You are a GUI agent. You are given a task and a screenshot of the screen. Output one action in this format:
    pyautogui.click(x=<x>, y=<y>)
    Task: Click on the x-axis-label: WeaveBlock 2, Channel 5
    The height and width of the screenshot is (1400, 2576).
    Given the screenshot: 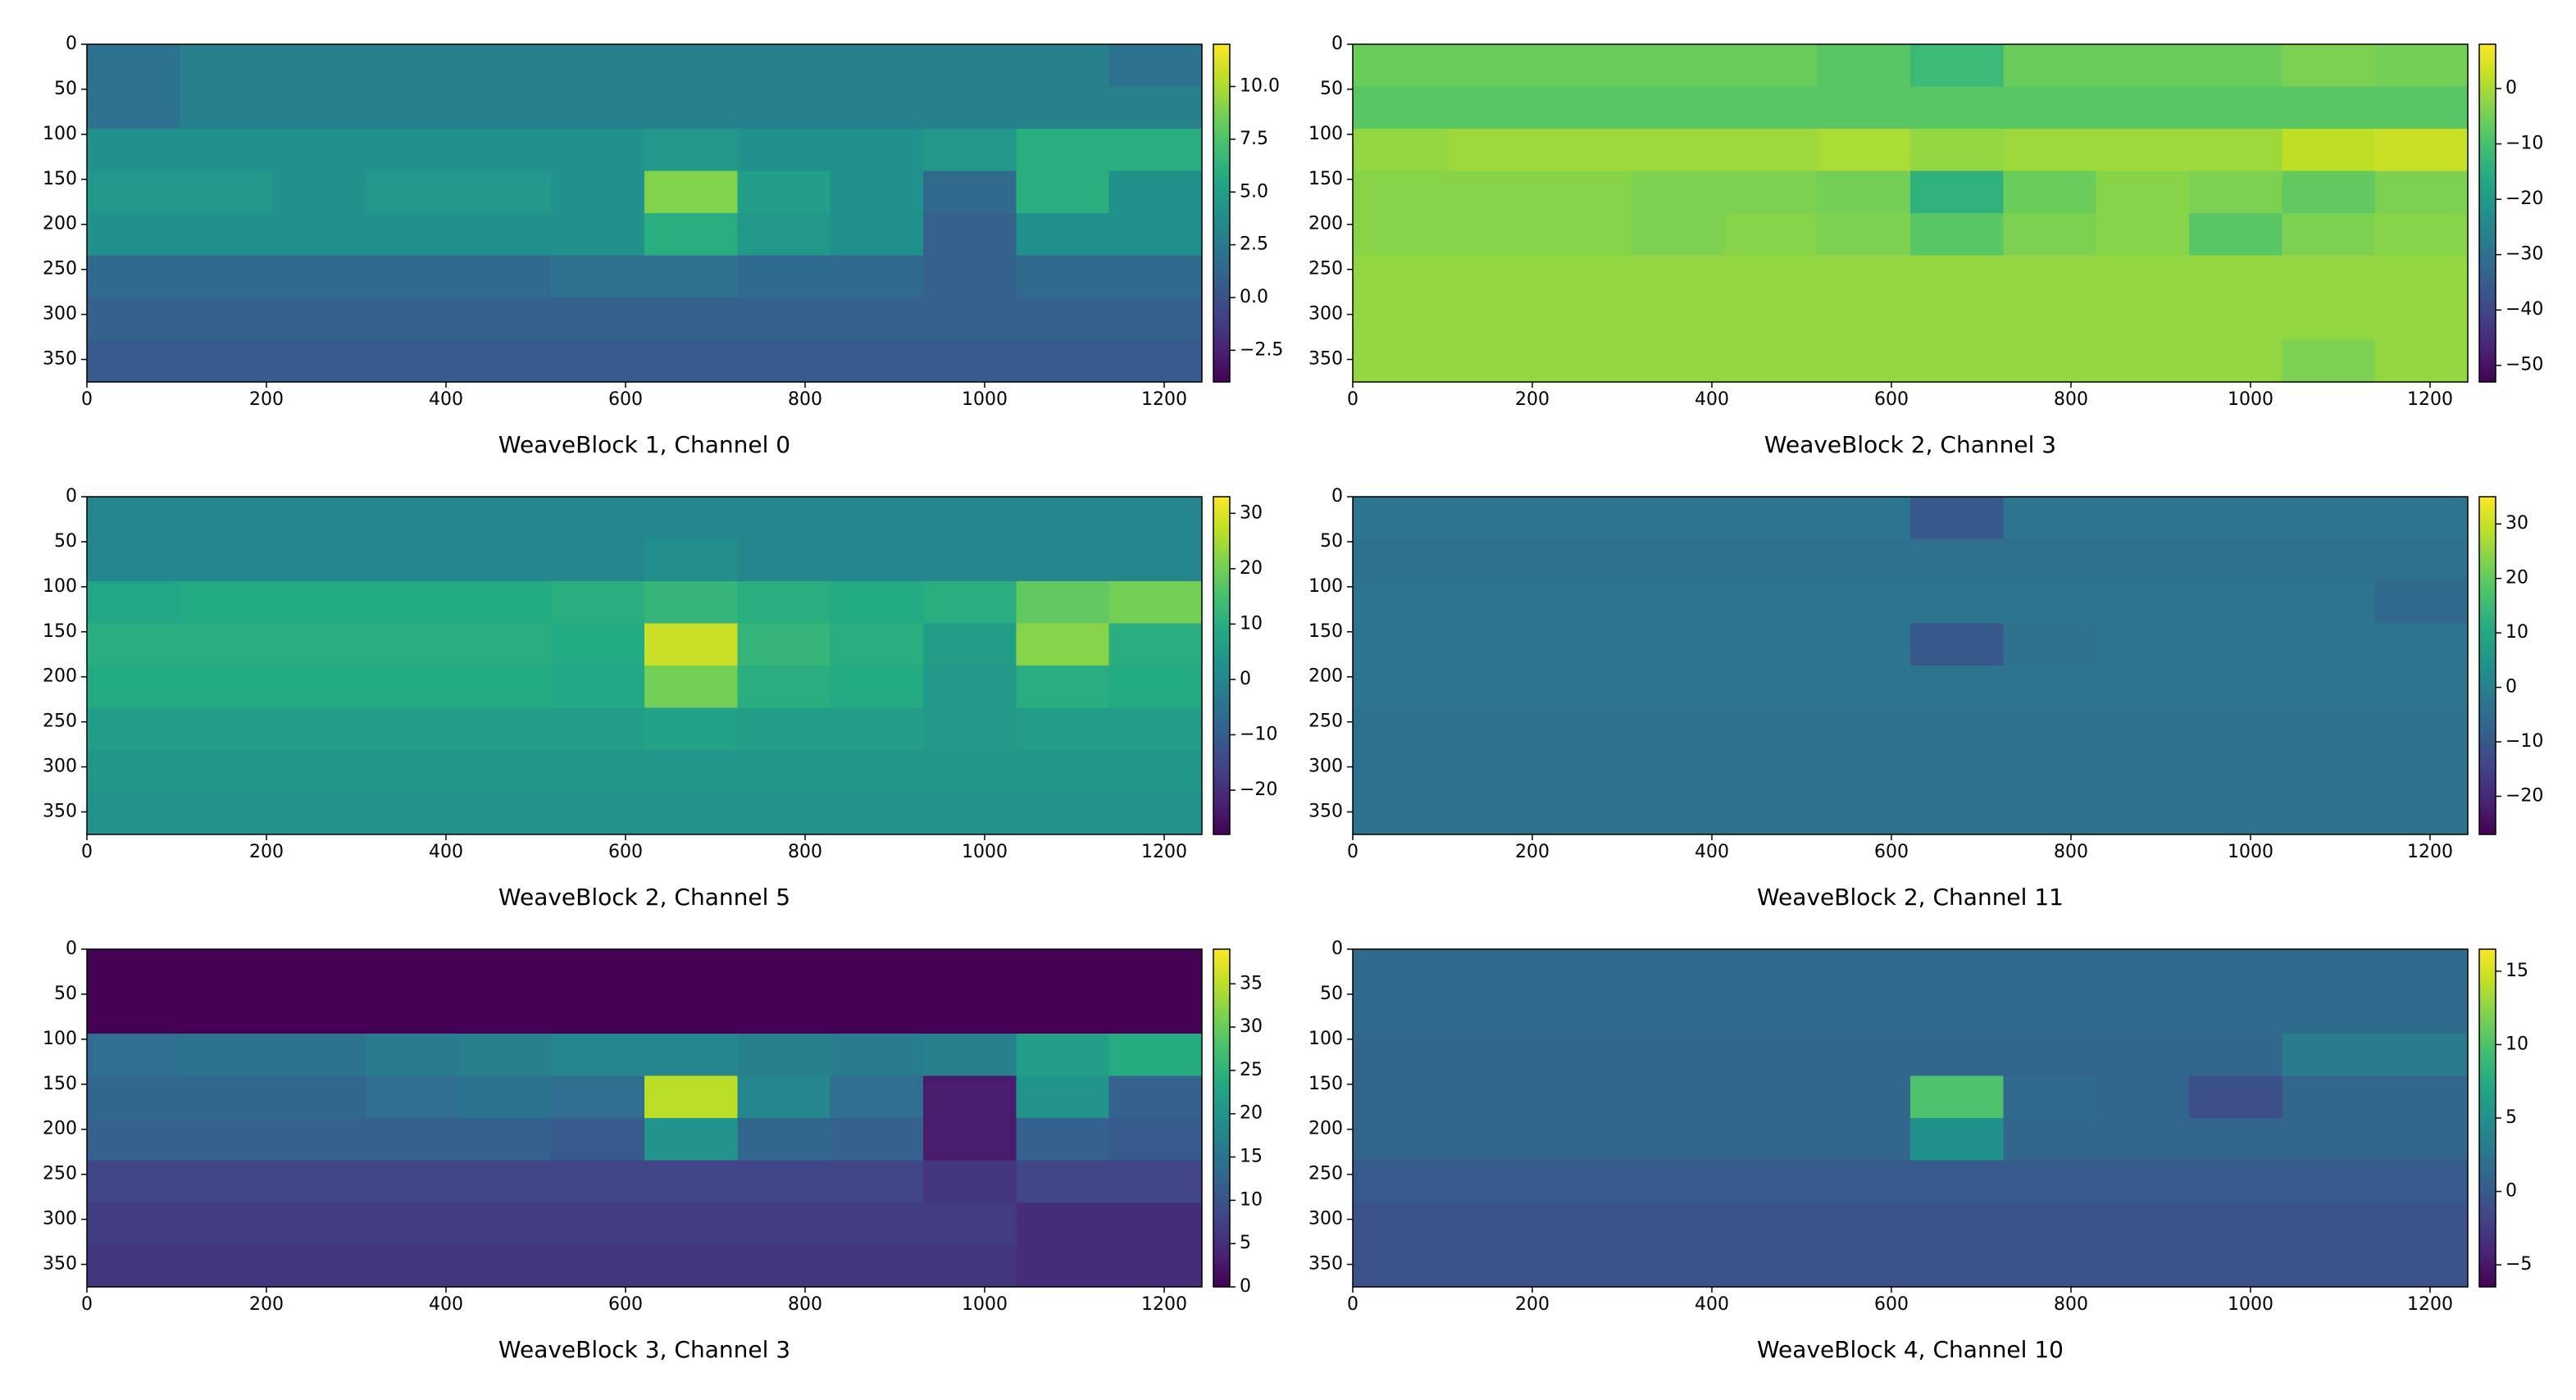 What is the action you would take?
    pyautogui.click(x=644, y=898)
    